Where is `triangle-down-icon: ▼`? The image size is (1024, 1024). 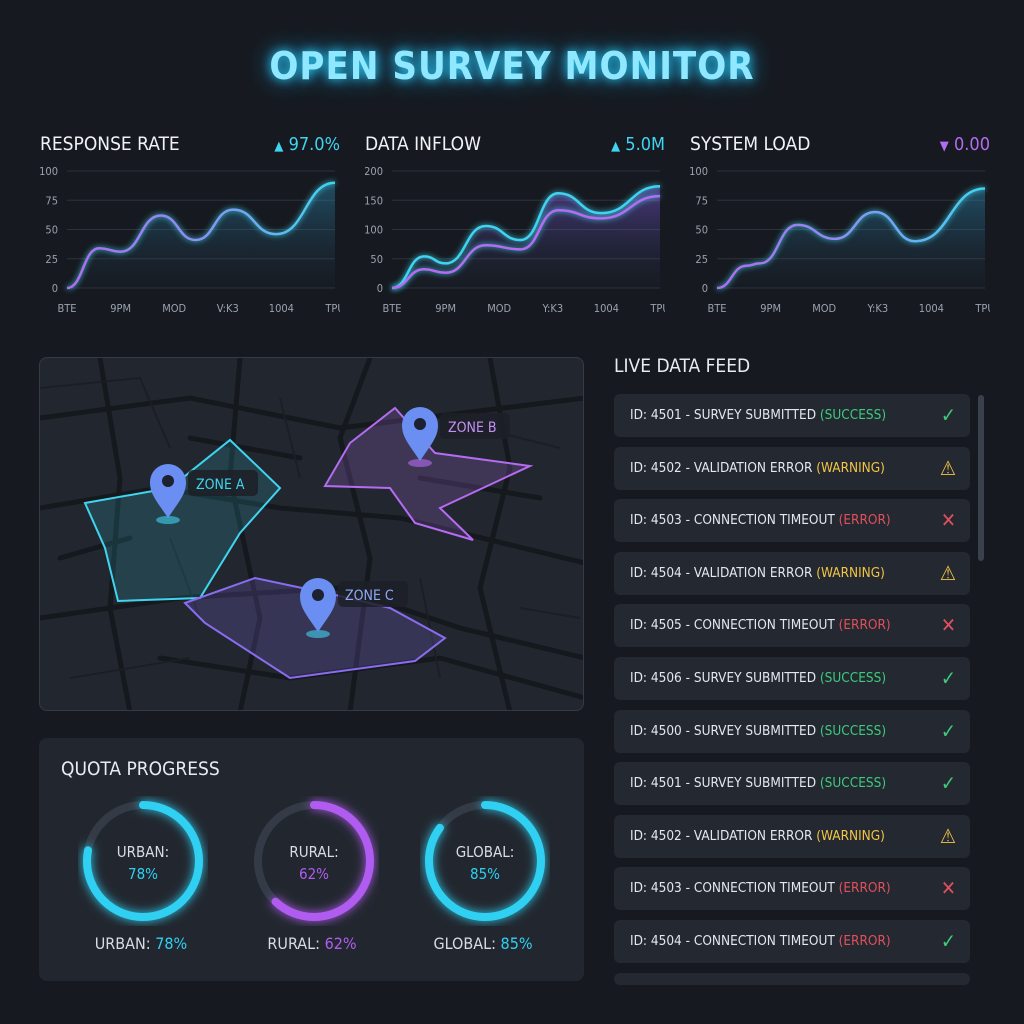 triangle-down-icon: ▼ is located at coordinates (944, 146).